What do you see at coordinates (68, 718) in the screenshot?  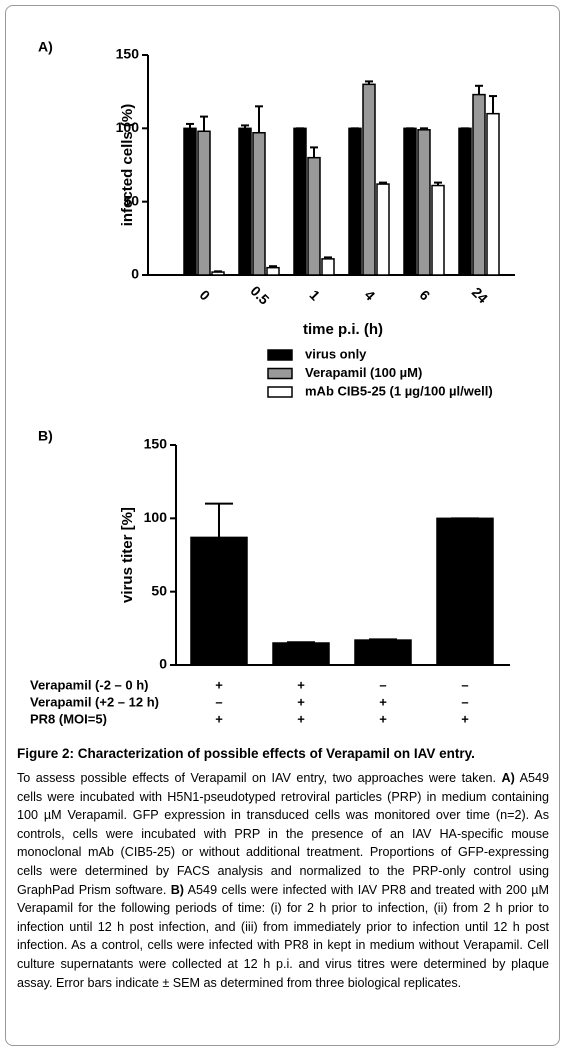 I see `treatment-label: PR8 (MOI=5)` at bounding box center [68, 718].